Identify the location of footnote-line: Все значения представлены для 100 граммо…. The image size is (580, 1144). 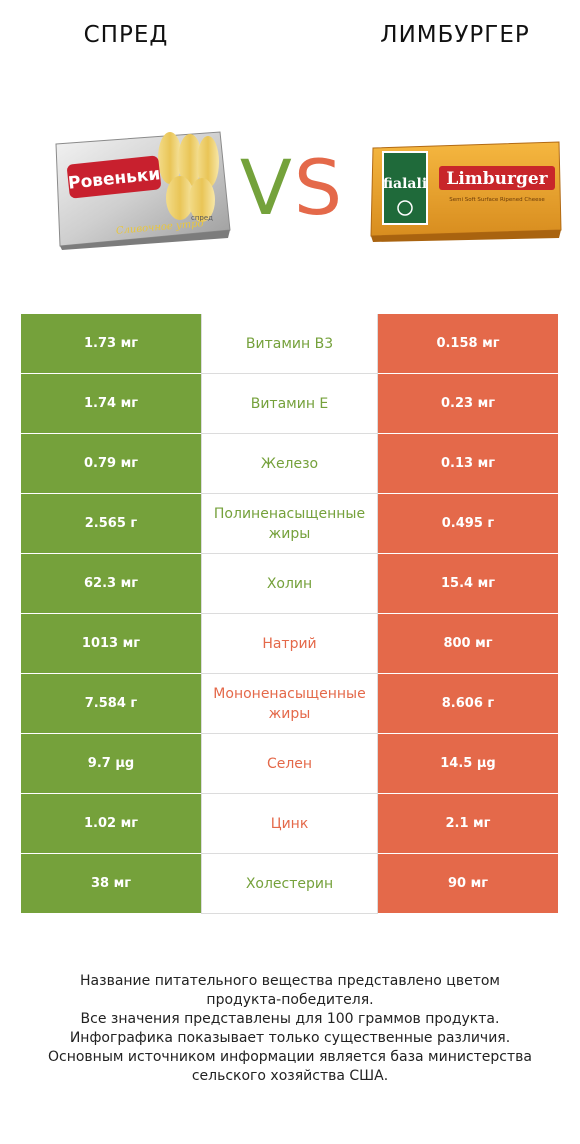
(290, 1019).